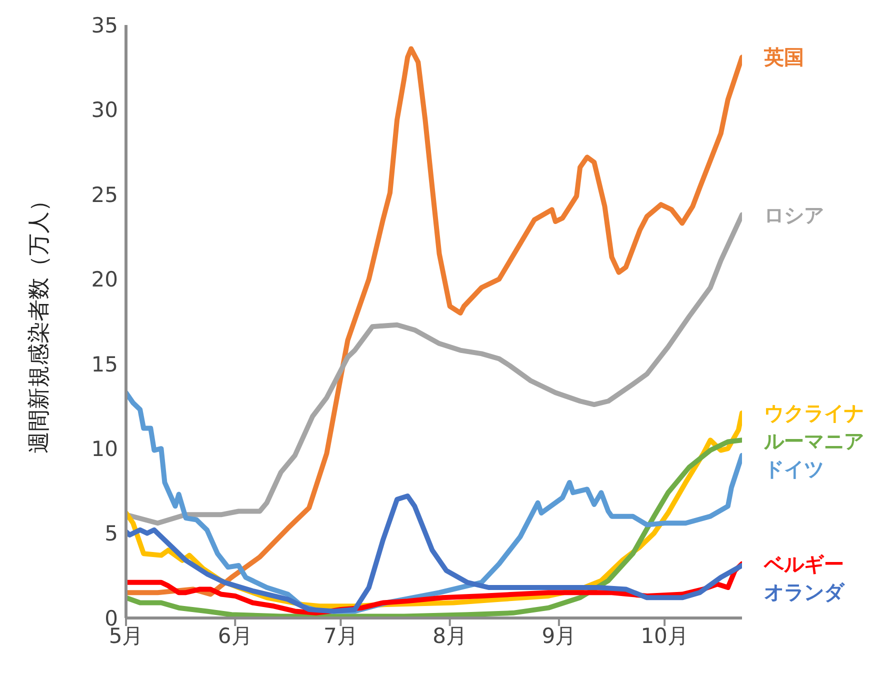 The height and width of the screenshot is (677, 881). I want to click on x-tick-label: 8月, so click(450, 636).